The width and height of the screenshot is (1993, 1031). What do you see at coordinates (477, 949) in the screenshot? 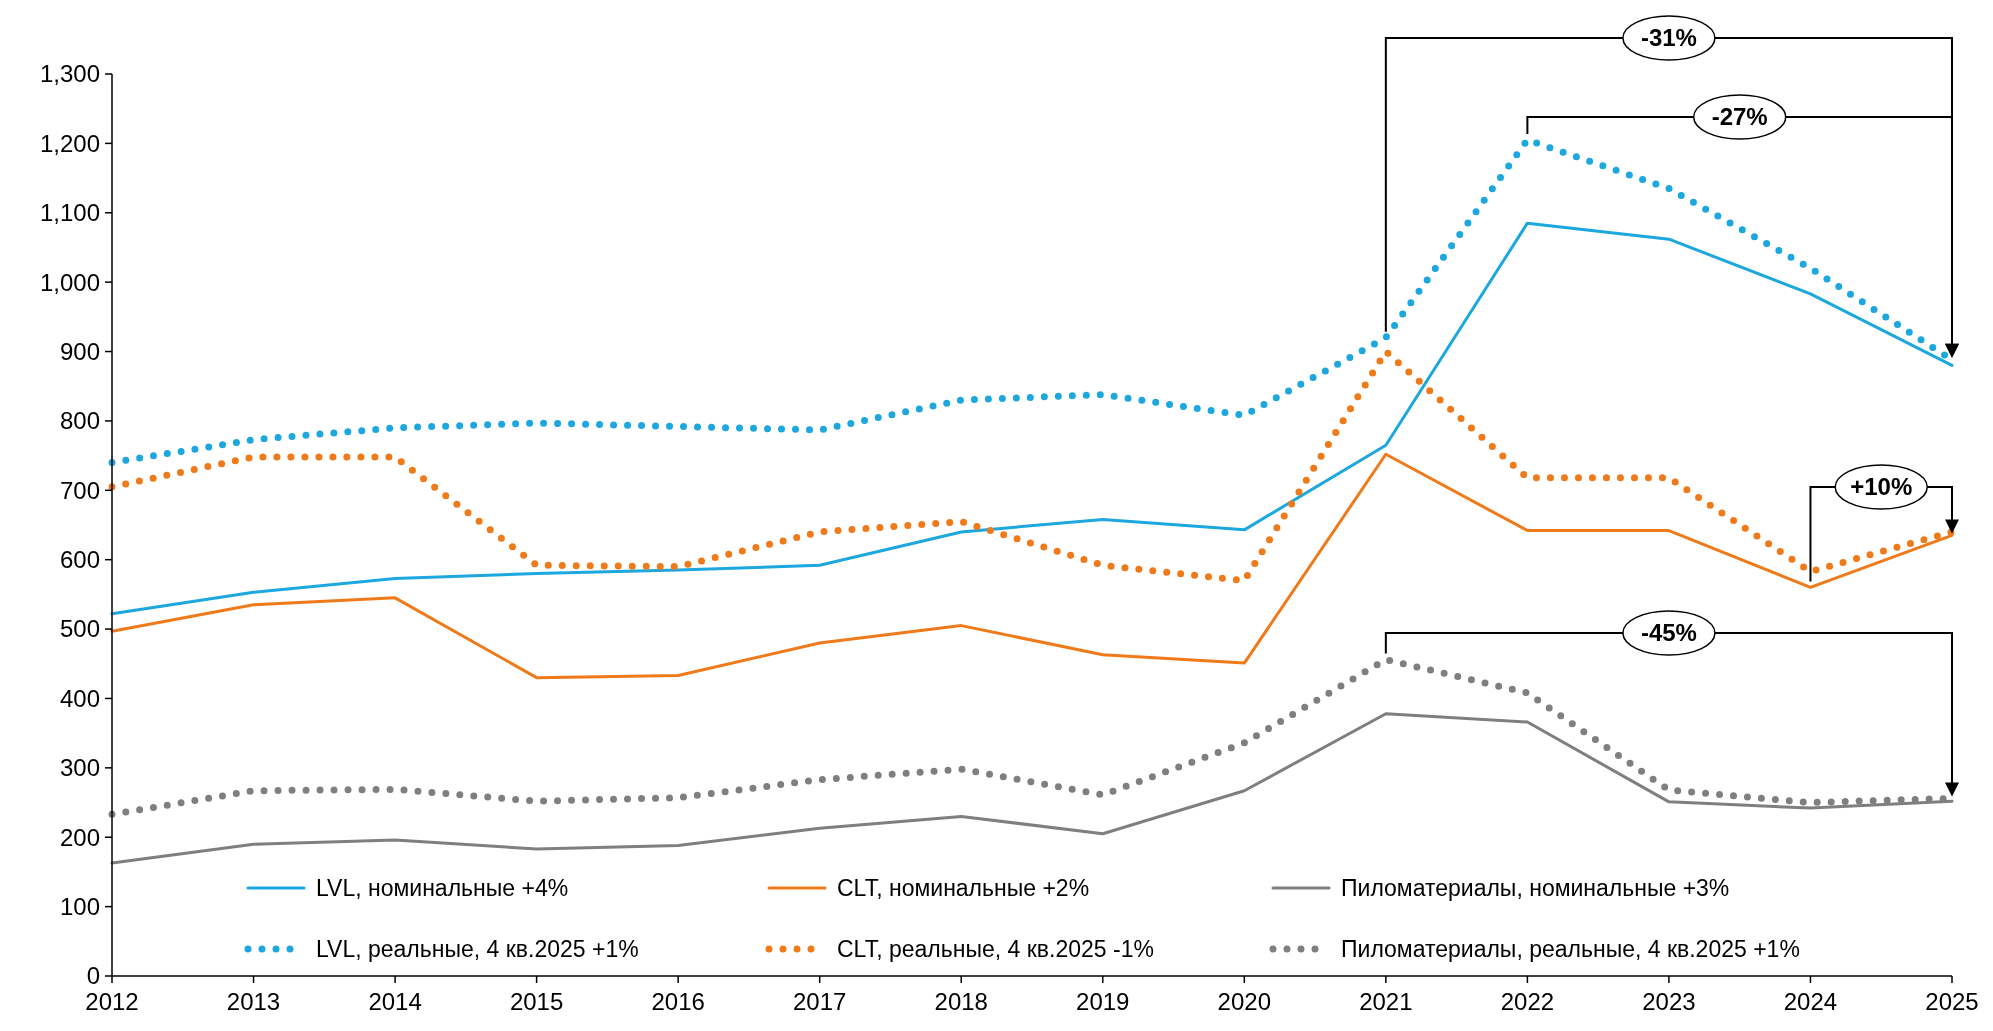
I see `legend-label: LVL, реальные, 4 кв.2025 +1%` at bounding box center [477, 949].